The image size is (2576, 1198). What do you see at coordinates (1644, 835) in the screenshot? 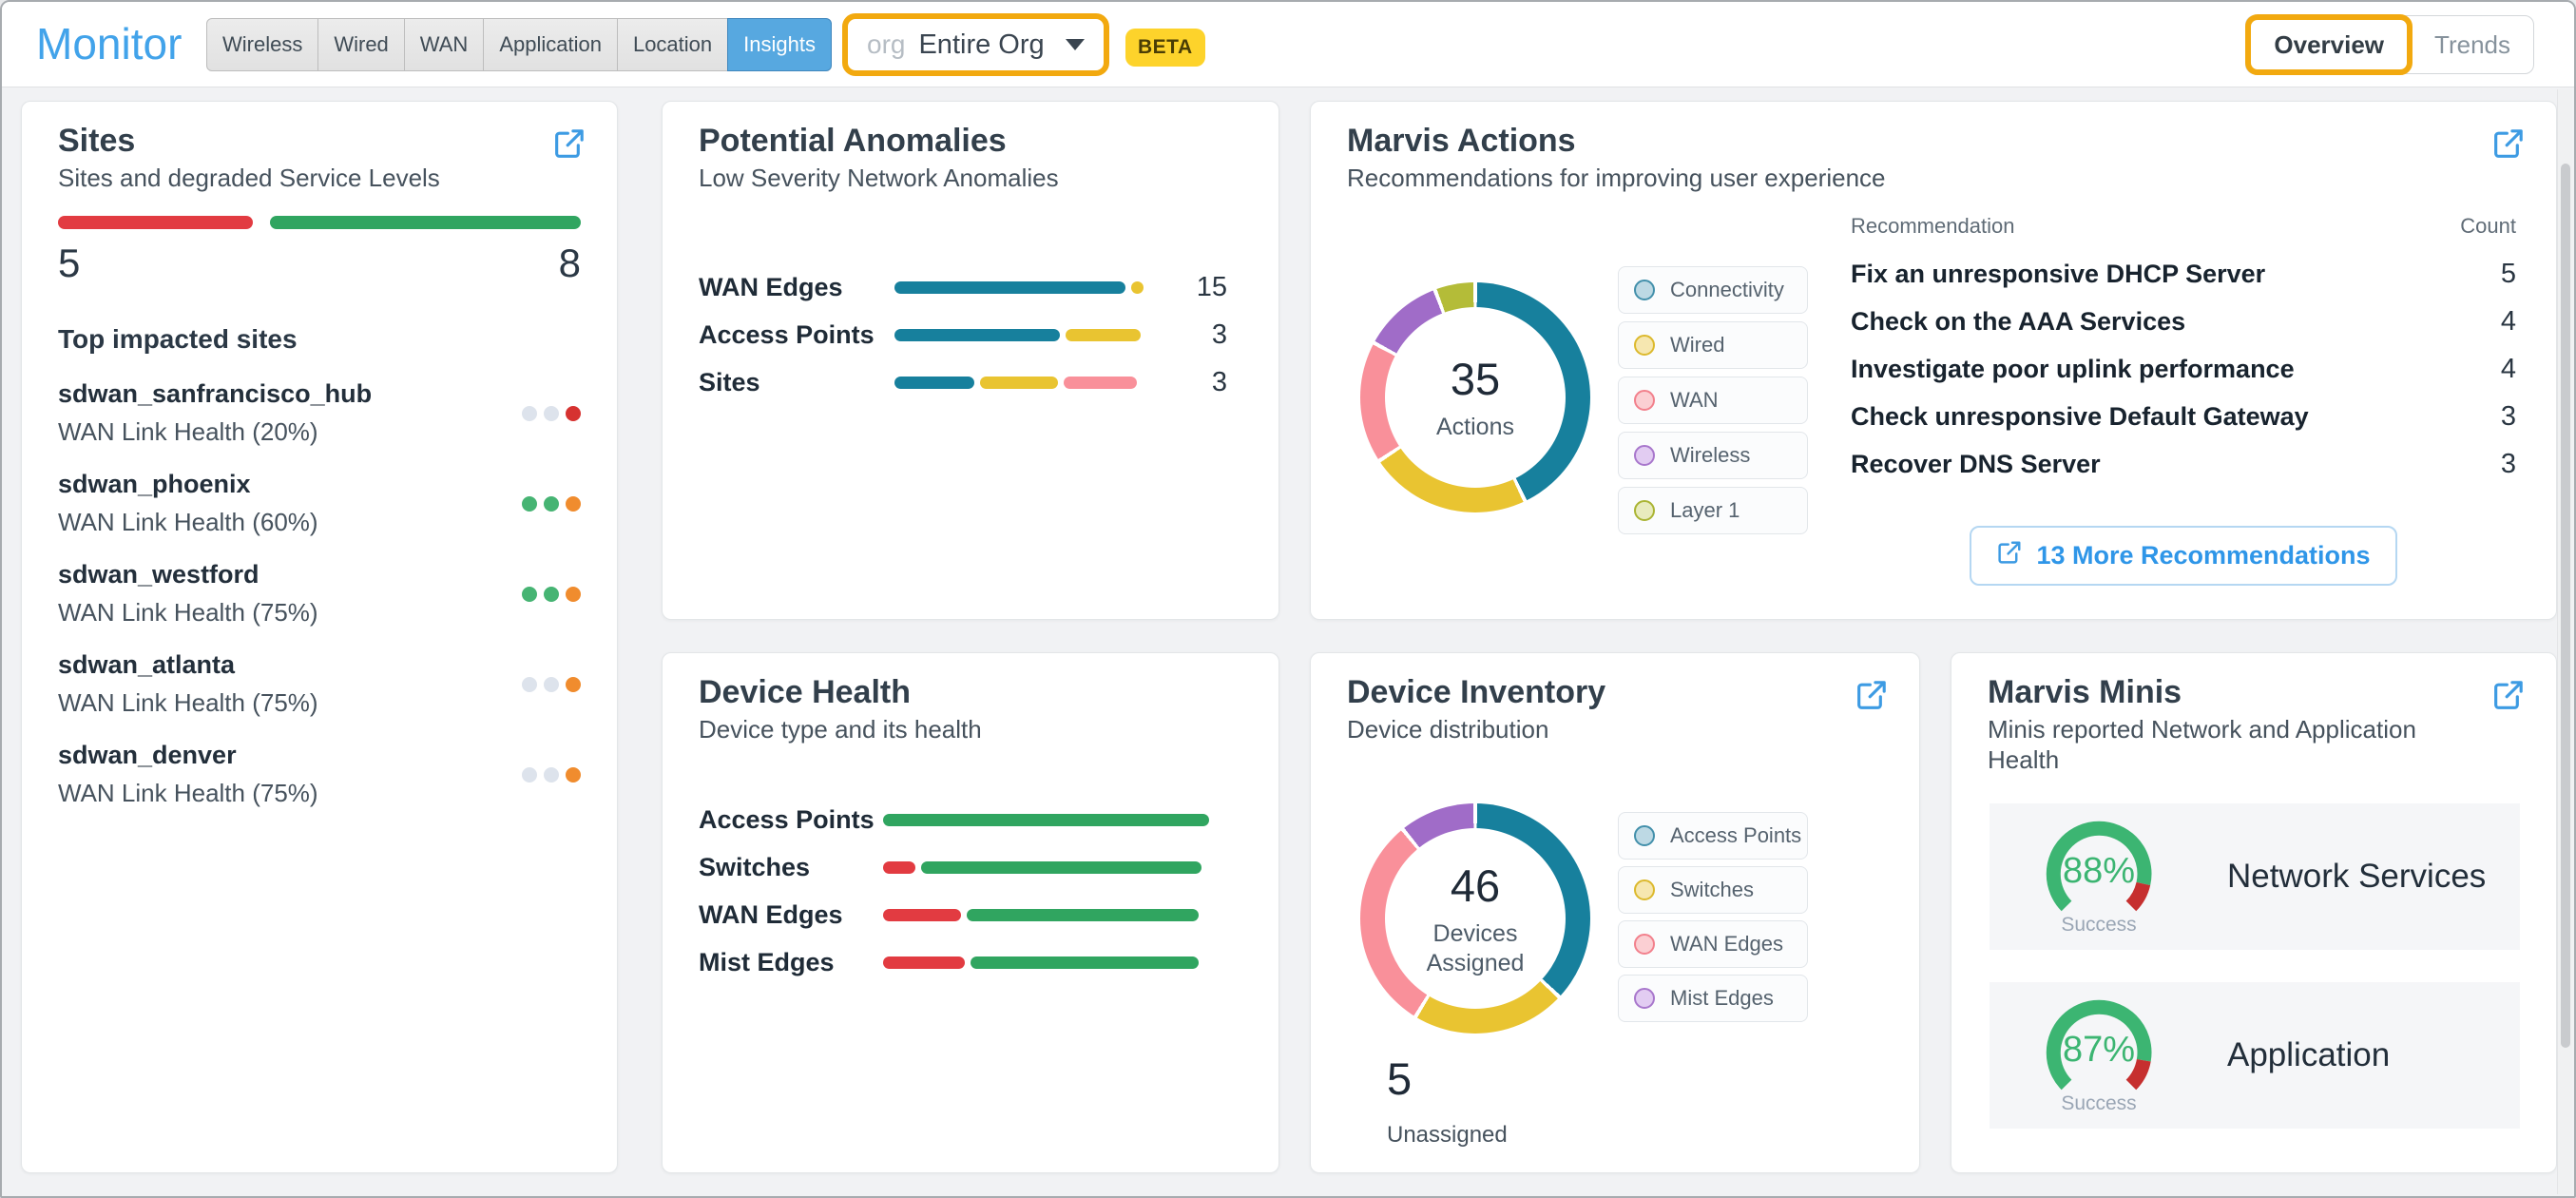
I see `teal-legend-dot` at bounding box center [1644, 835].